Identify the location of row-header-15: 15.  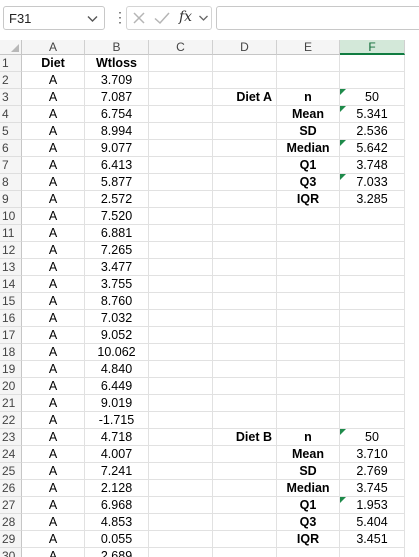
(11, 301).